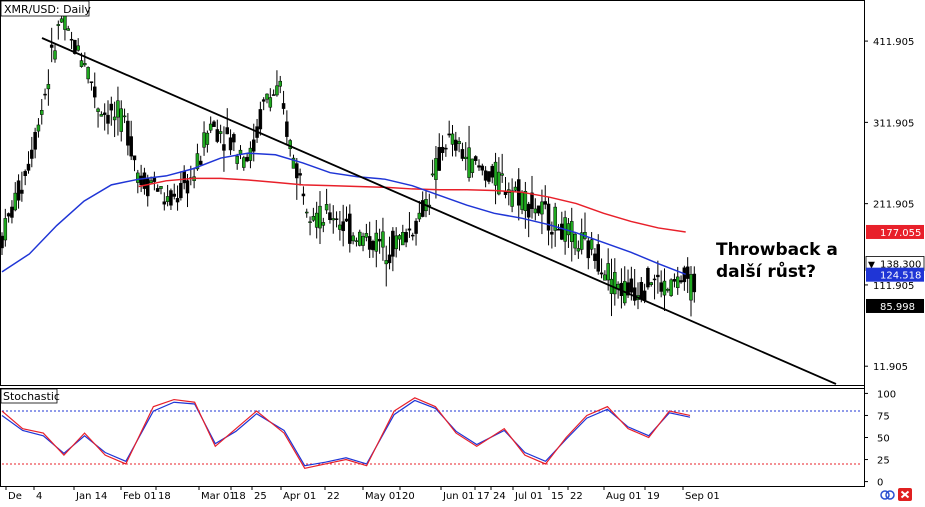 This screenshot has height=507, width=925. Describe the element at coordinates (702, 496) in the screenshot. I see `x-tick-label: Sep 01` at that location.